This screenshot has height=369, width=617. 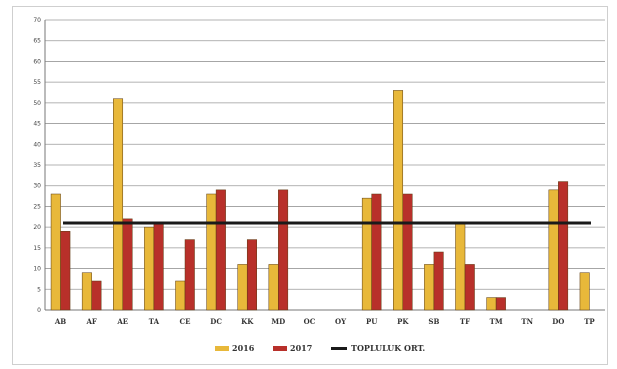 What do you see at coordinates (341, 321) in the screenshot?
I see `x-tick-label: OY` at bounding box center [341, 321].